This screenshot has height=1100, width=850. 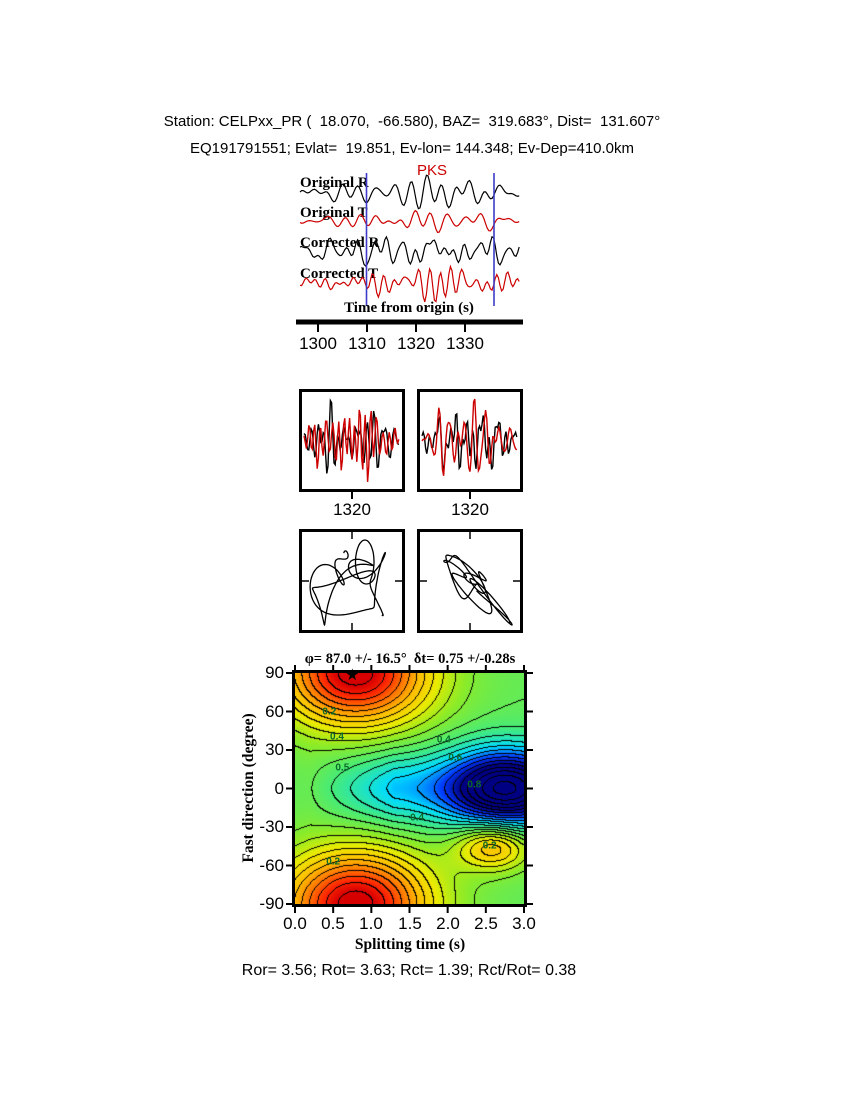 What do you see at coordinates (334, 183) in the screenshot?
I see `trace-label-original-r: Original R` at bounding box center [334, 183].